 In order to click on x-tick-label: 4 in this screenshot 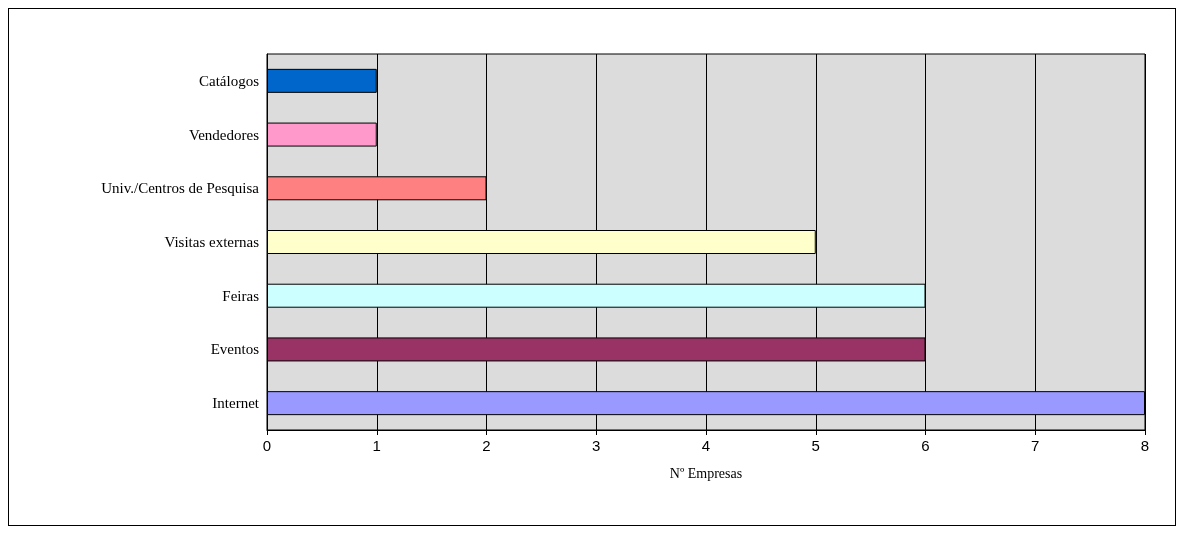, I will do `click(706, 445)`.